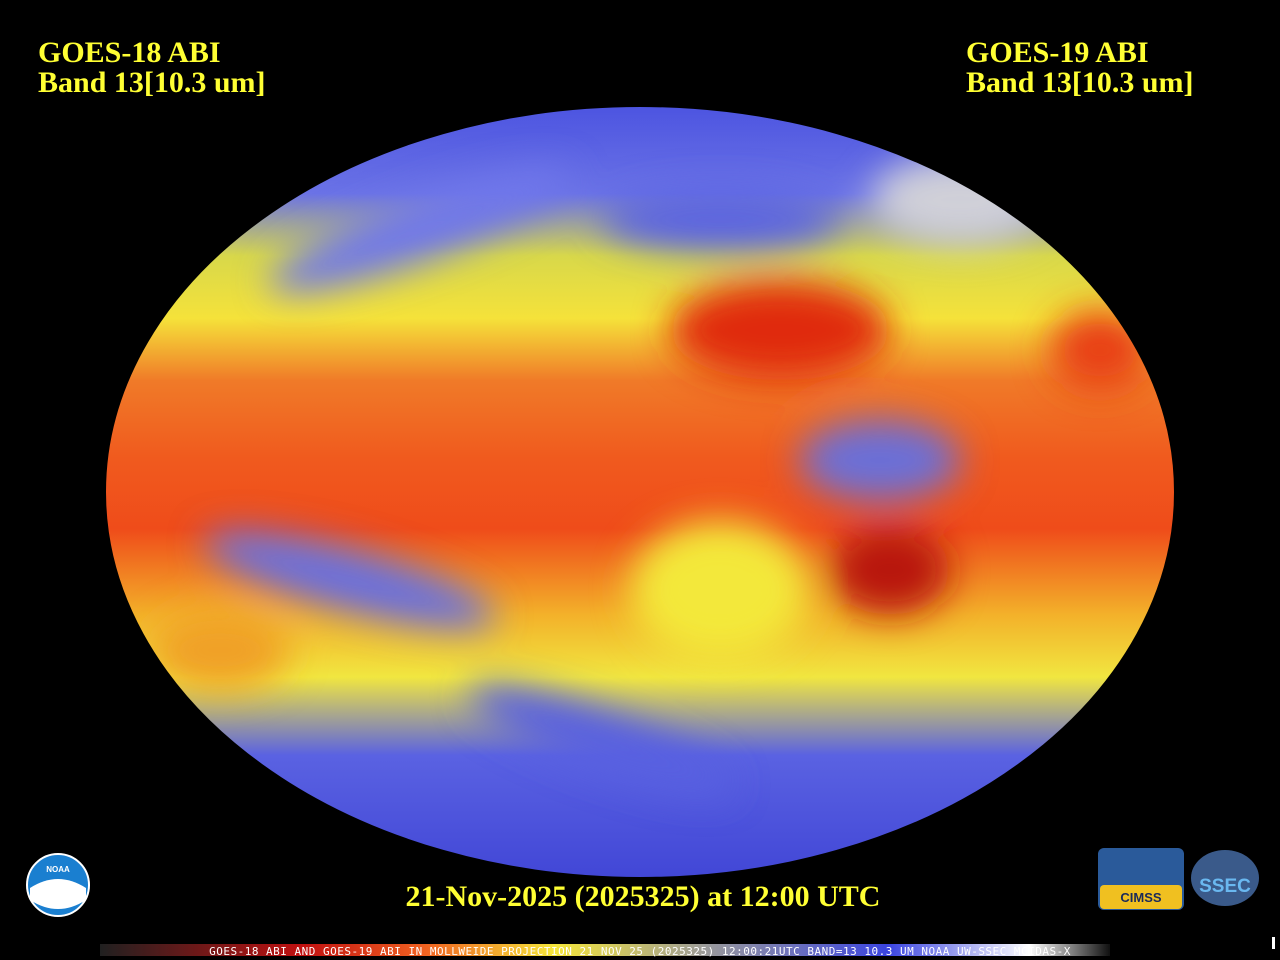  I want to click on cimss-label: CIMSS, so click(1141, 897).